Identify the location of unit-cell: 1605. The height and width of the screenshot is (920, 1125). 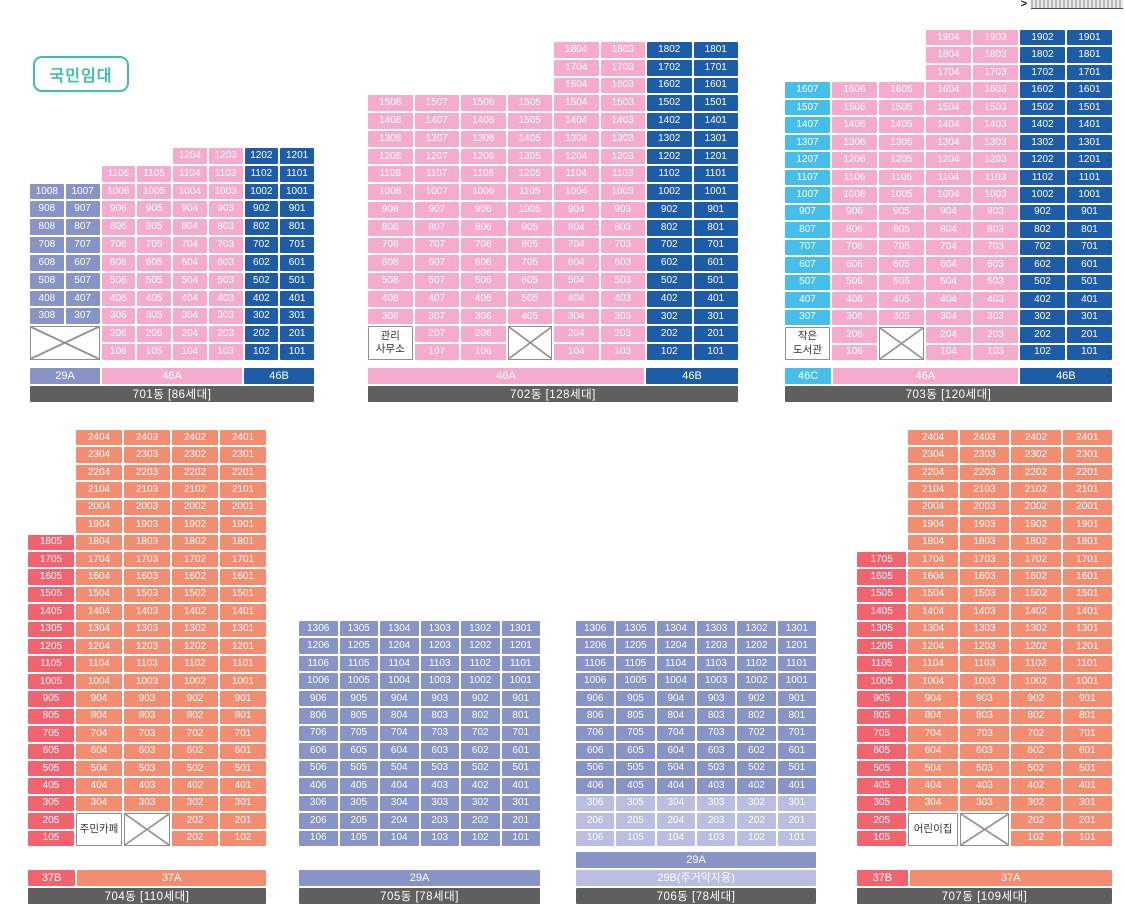
(901, 90).